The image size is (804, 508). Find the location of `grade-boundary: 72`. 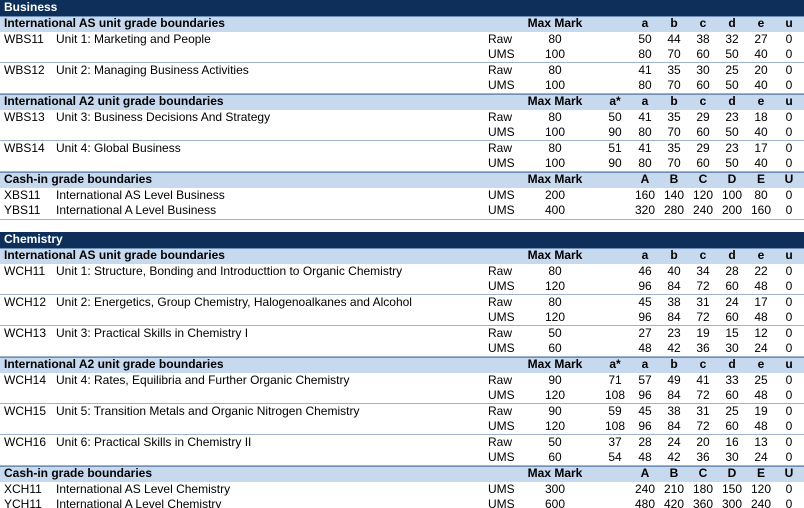

grade-boundary: 72 is located at coordinates (703, 286).